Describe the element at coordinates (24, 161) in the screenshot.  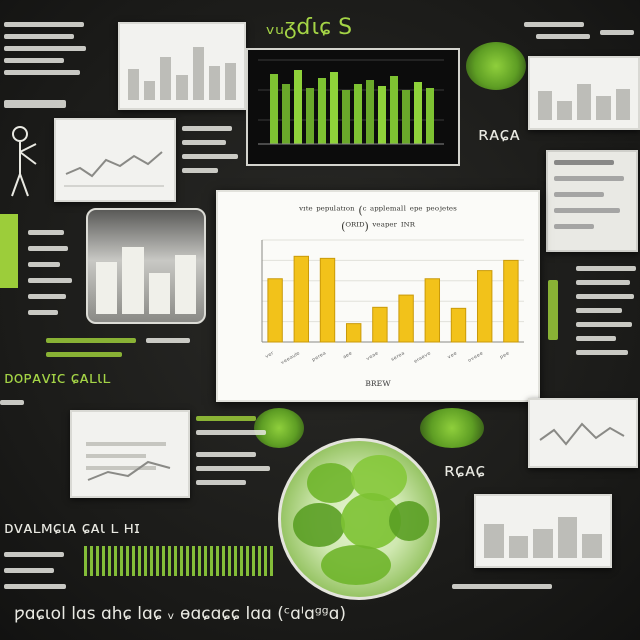
I see `figure-sketch-icon` at that location.